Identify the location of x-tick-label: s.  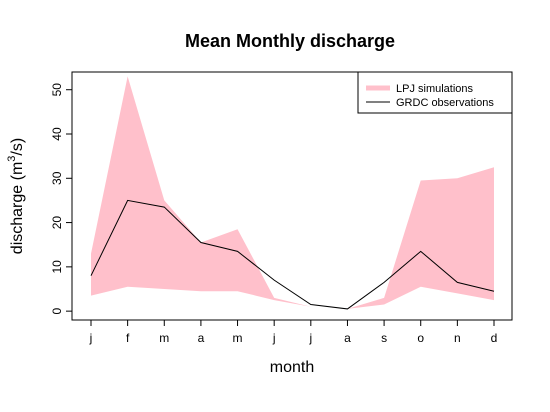
(384, 338).